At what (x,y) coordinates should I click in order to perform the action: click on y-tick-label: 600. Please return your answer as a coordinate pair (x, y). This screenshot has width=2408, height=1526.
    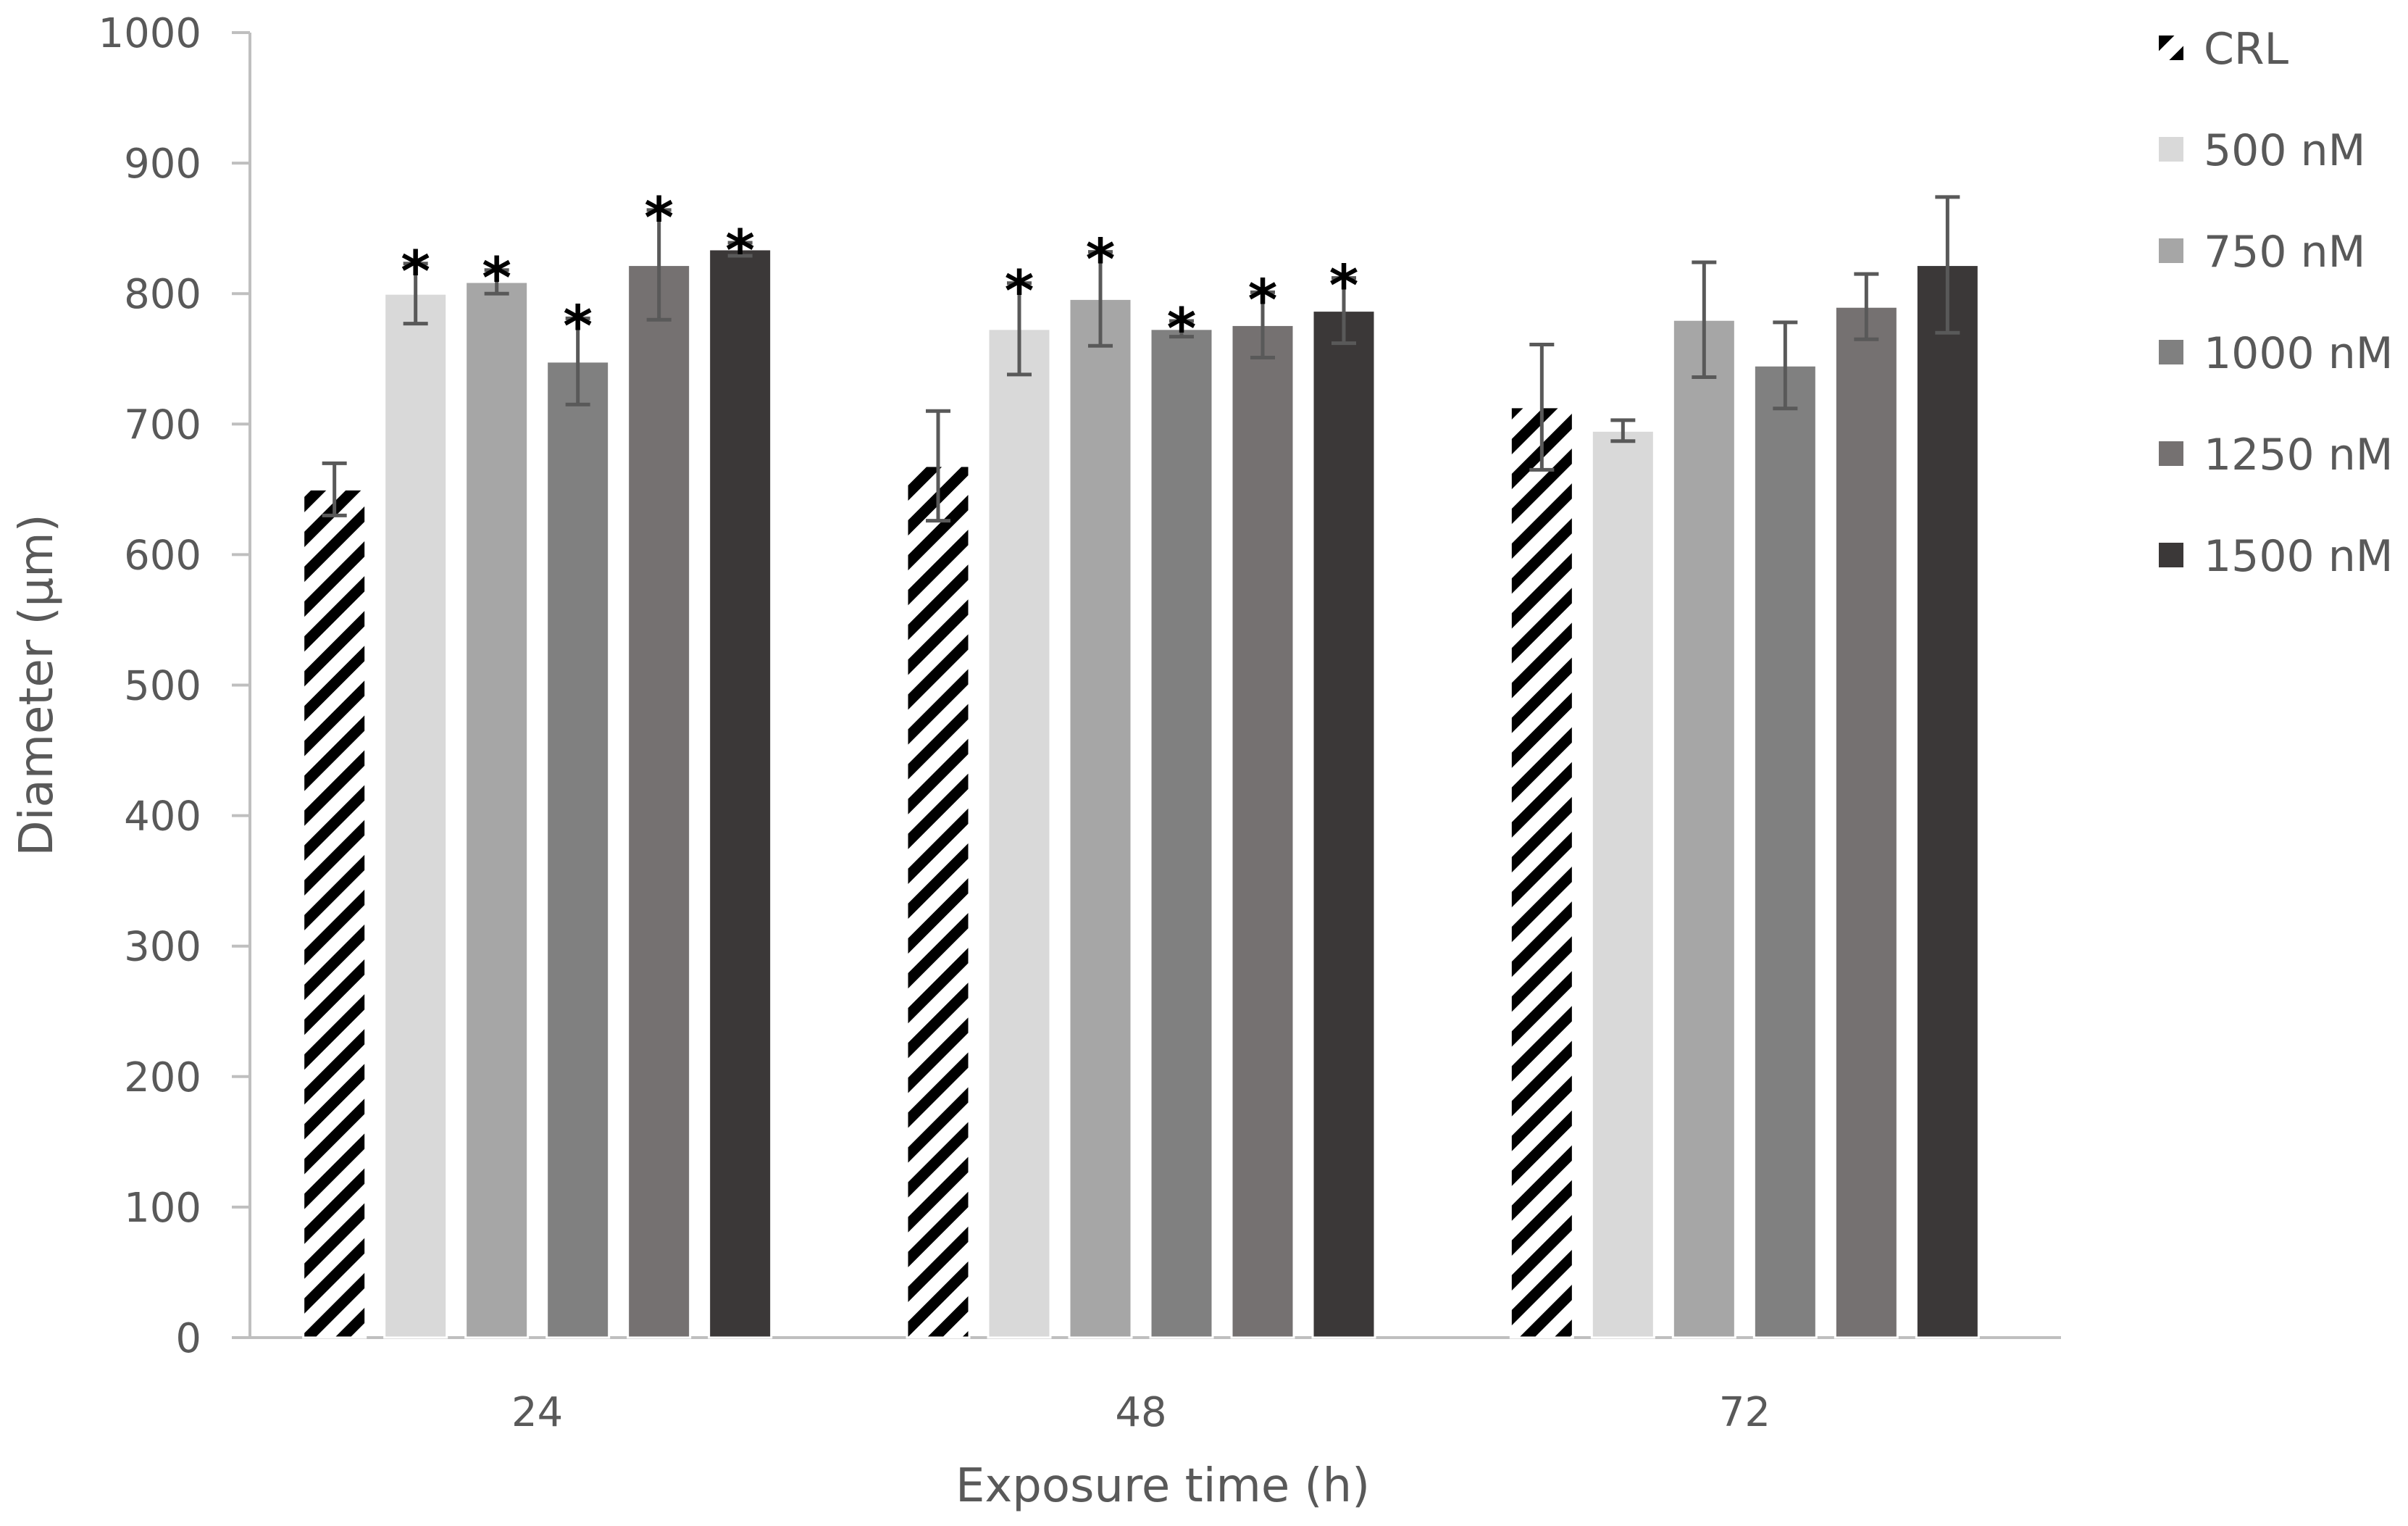
    Looking at the image, I should click on (162, 555).